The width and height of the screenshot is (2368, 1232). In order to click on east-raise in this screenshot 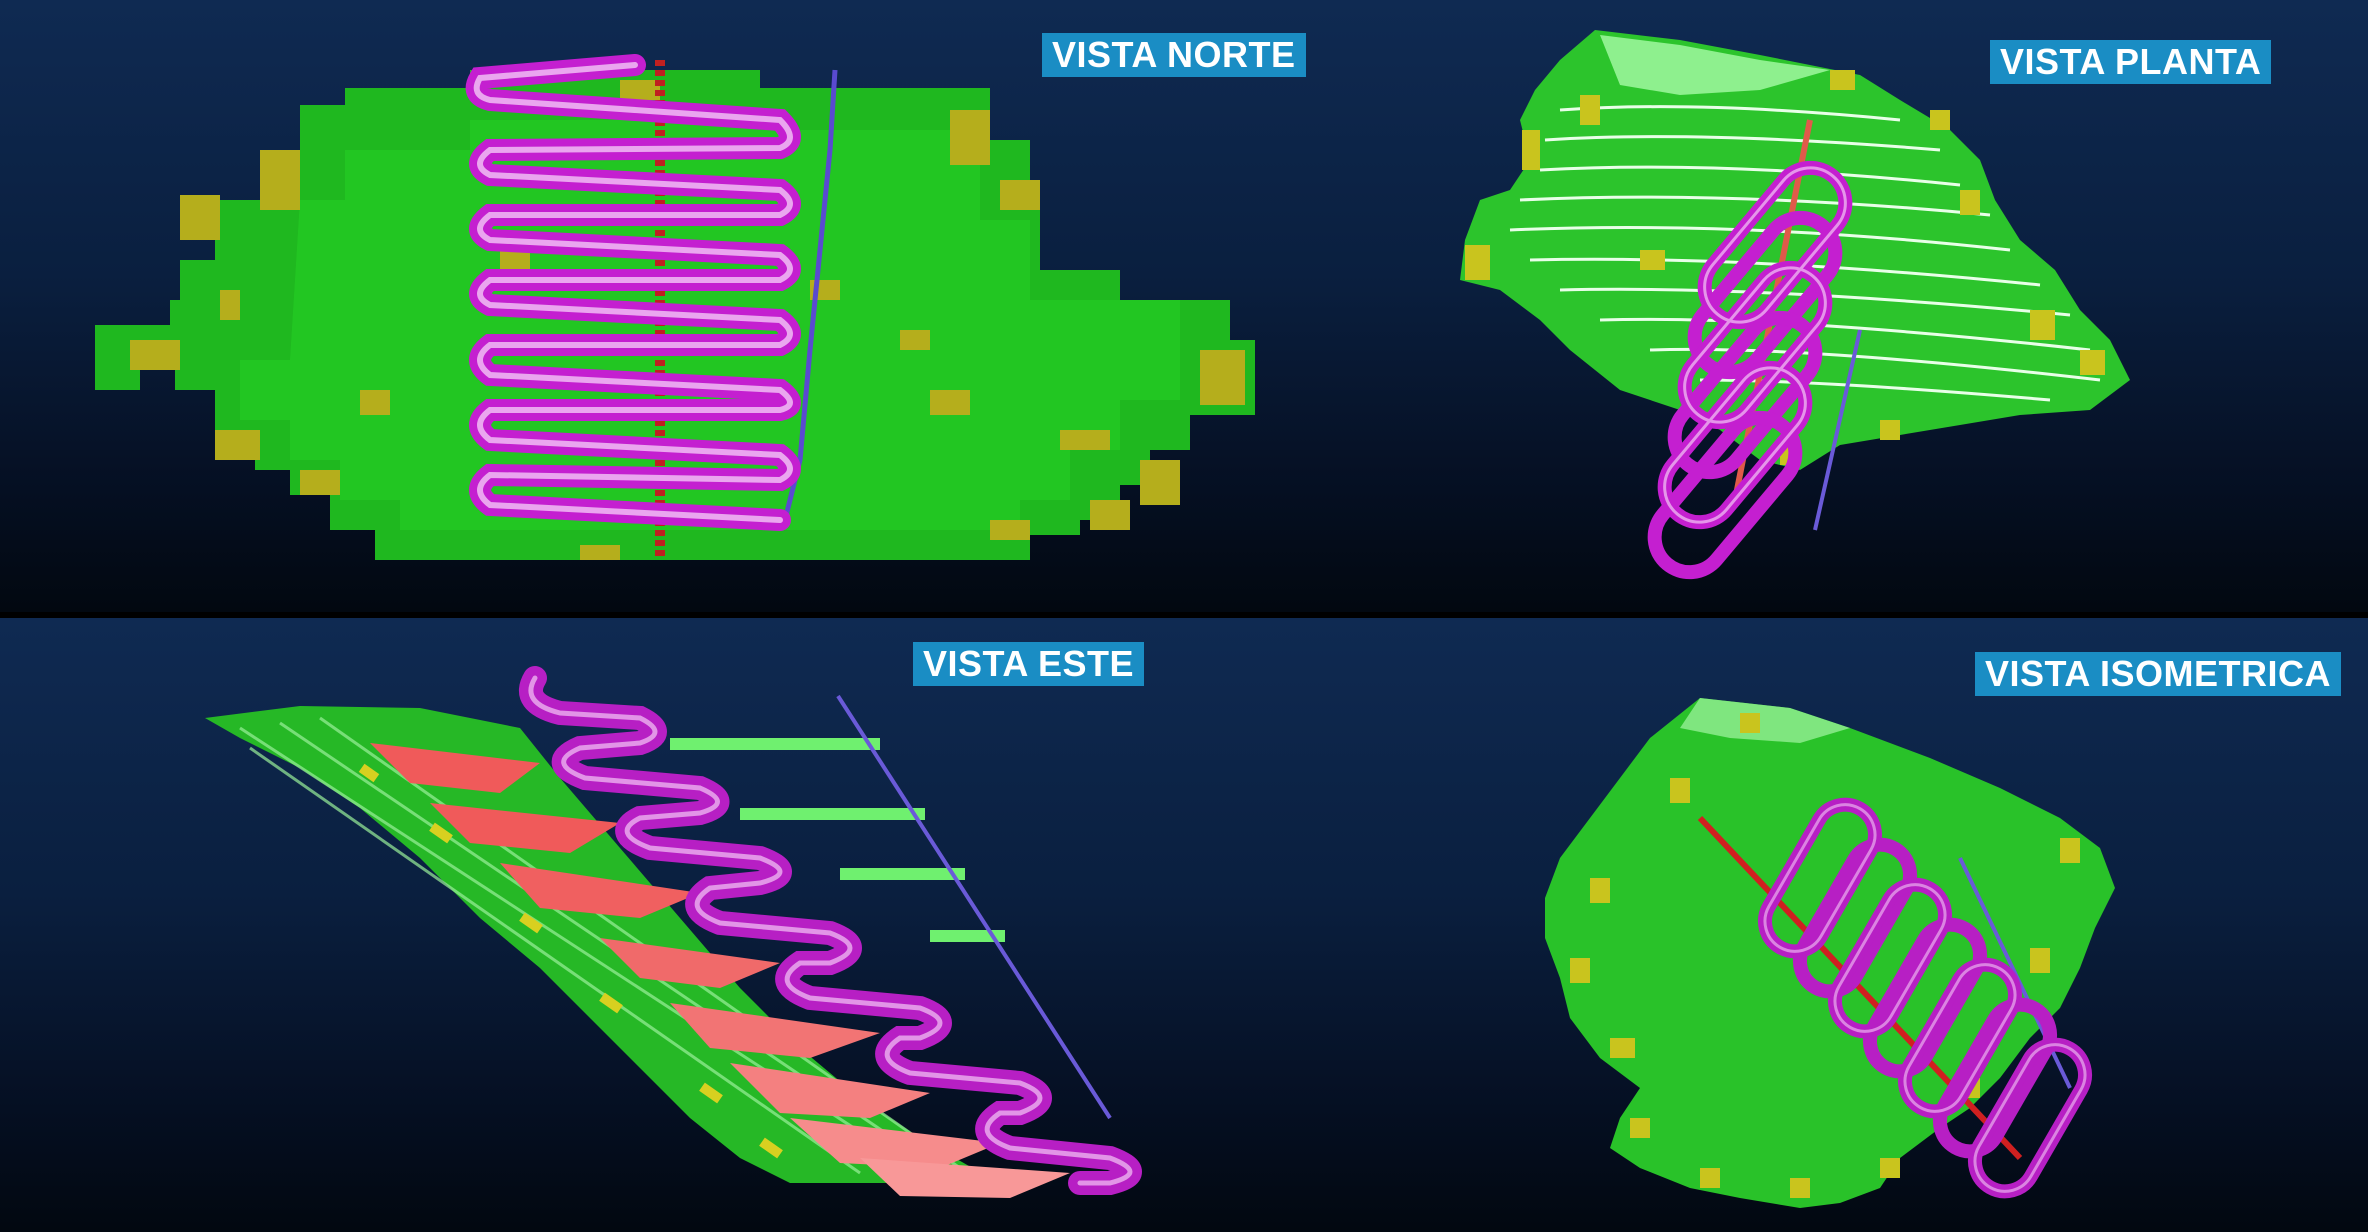, I will do `click(974, 907)`.